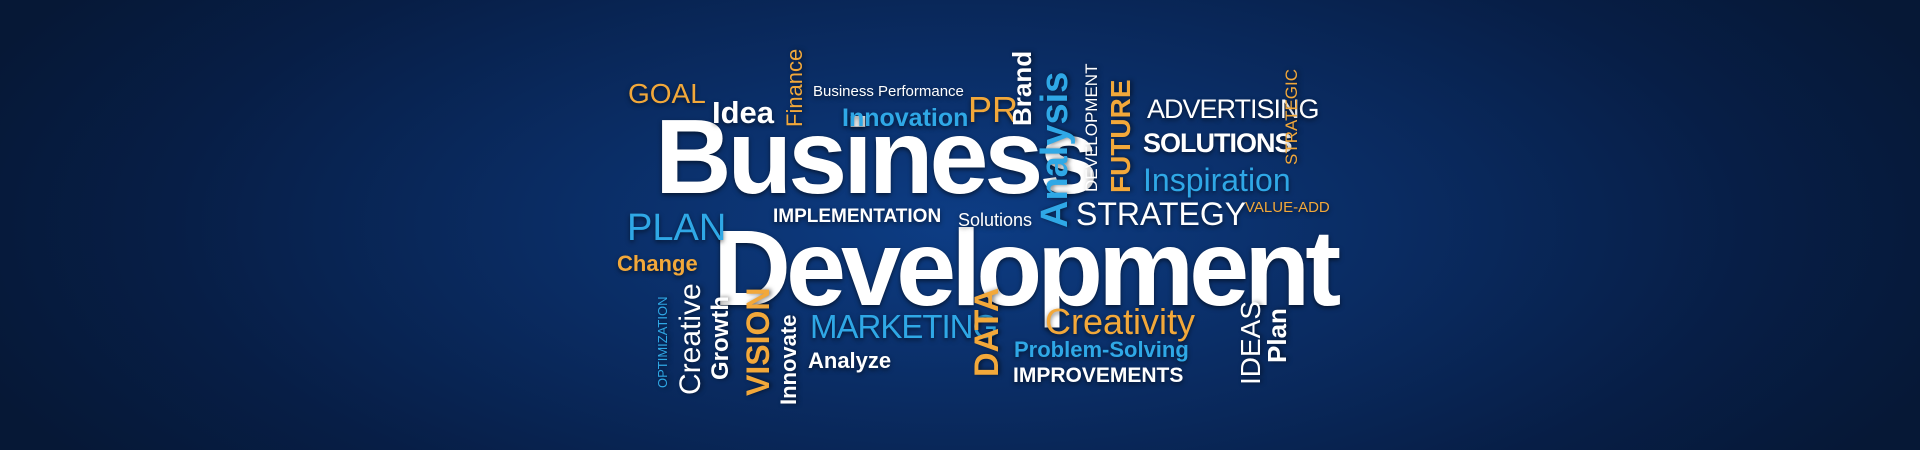 The height and width of the screenshot is (450, 1920). I want to click on word-pr: PR, so click(993, 109).